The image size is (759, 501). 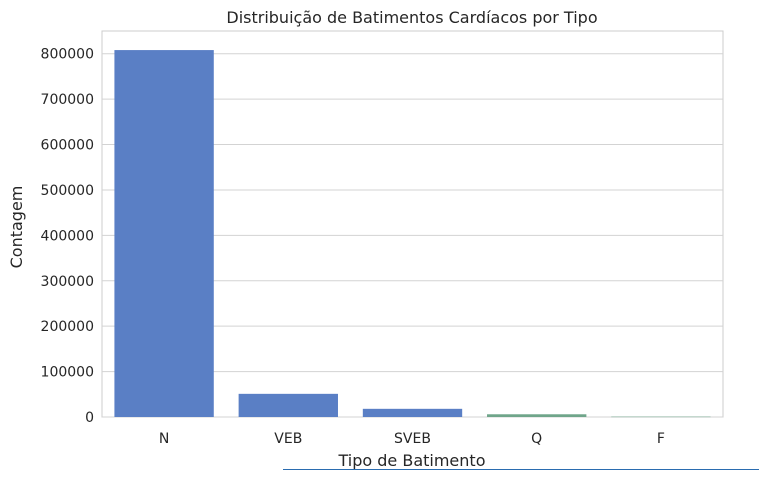 I want to click on y-tick-label: 100000, so click(x=67, y=373).